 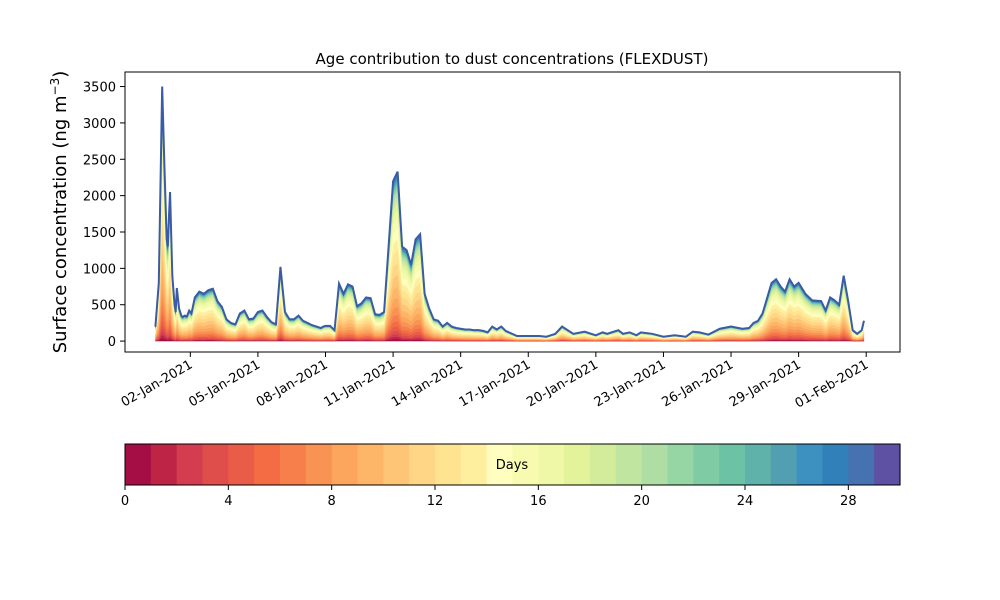 What do you see at coordinates (228, 501) in the screenshot?
I see `colorbar-tick-label: 4` at bounding box center [228, 501].